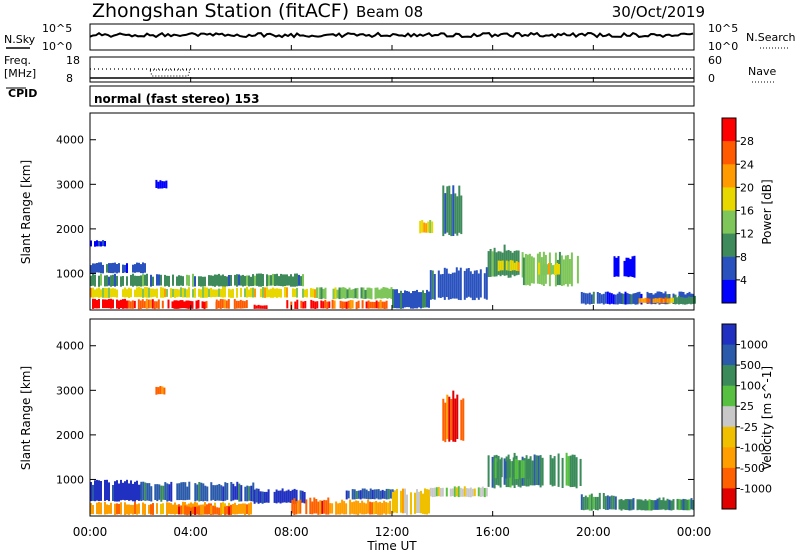 The image size is (800, 558). What do you see at coordinates (70, 479) in the screenshot?
I see `y-tick-label: 1000` at bounding box center [70, 479].